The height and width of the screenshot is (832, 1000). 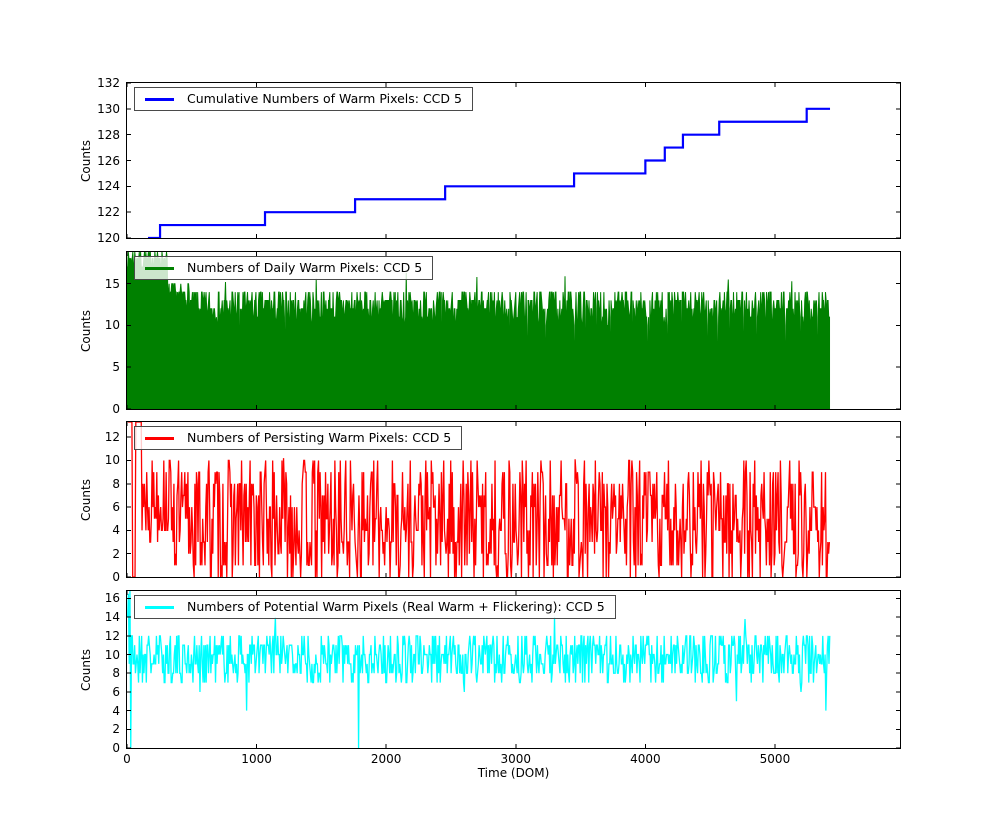 What do you see at coordinates (479, 499) in the screenshot?
I see `series-persisting-warm-pixels` at bounding box center [479, 499].